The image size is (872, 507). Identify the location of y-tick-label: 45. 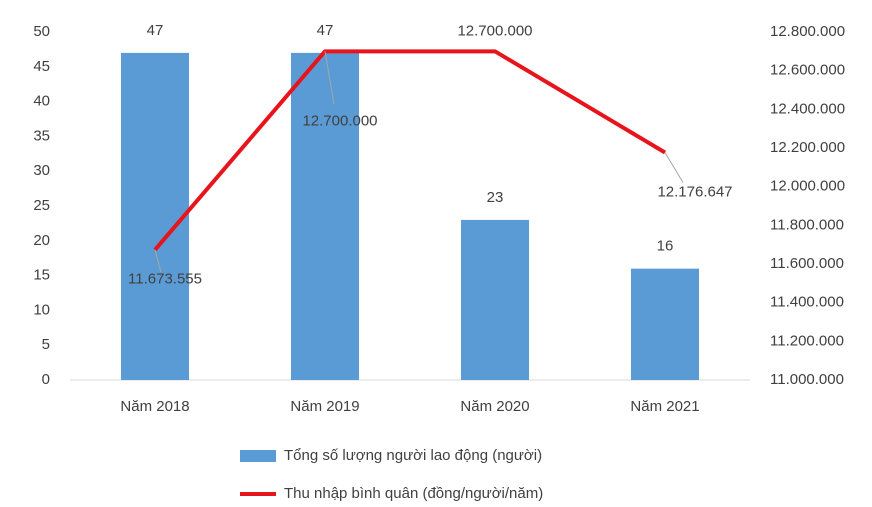
(41, 66).